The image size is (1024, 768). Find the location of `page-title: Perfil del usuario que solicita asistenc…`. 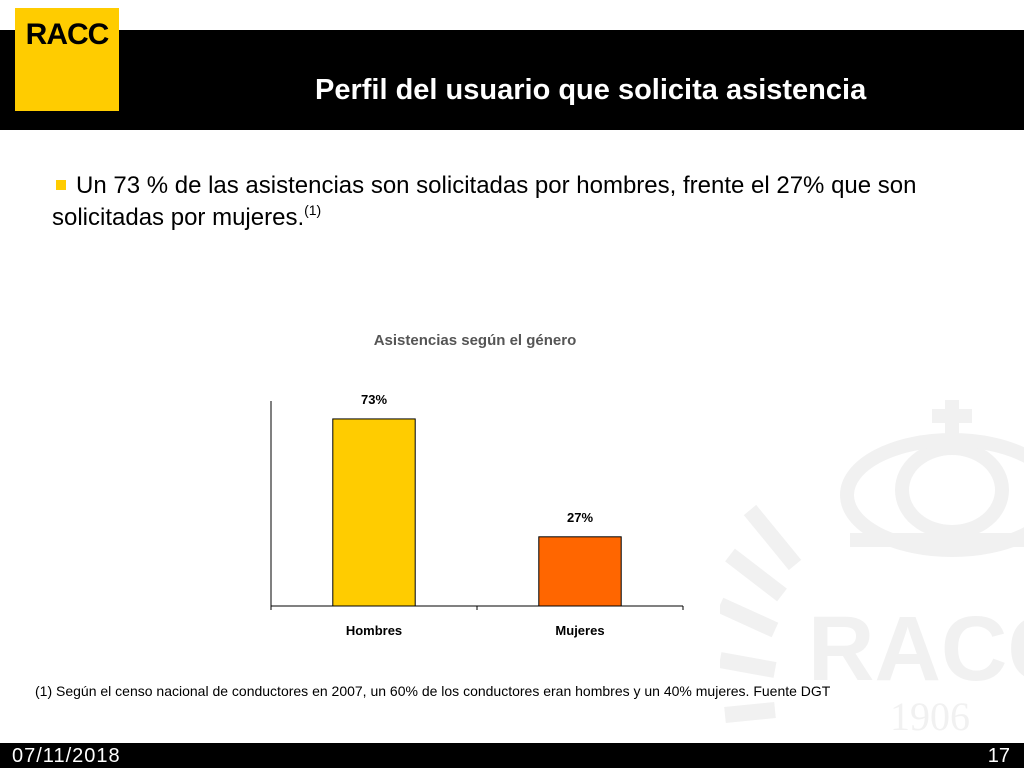

page-title: Perfil del usuario que solicita asistenc… is located at coordinates (591, 90).